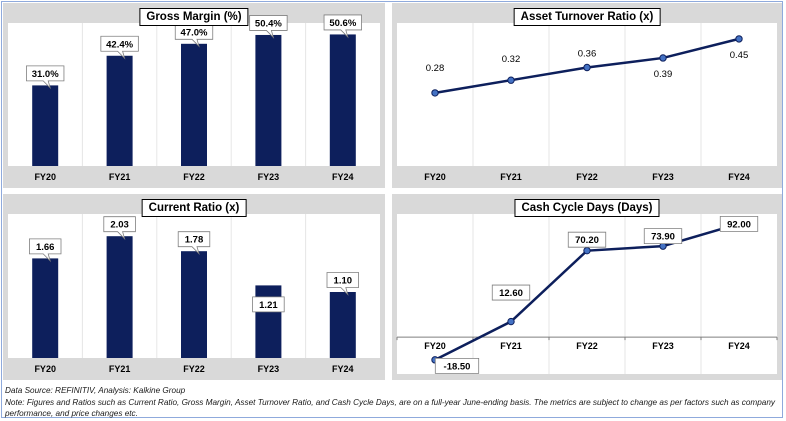 This screenshot has height=421, width=786. I want to click on chart-title: Current Ratio (x), so click(194, 208).